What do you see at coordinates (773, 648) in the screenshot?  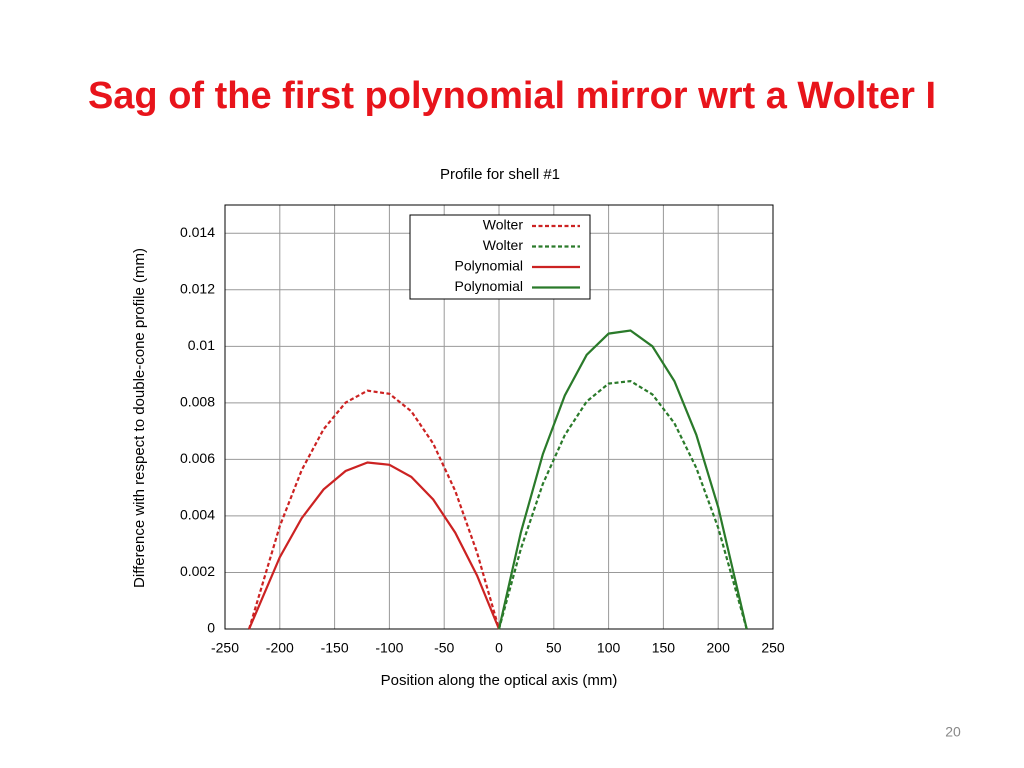 I see `x-tick-label: 250` at bounding box center [773, 648].